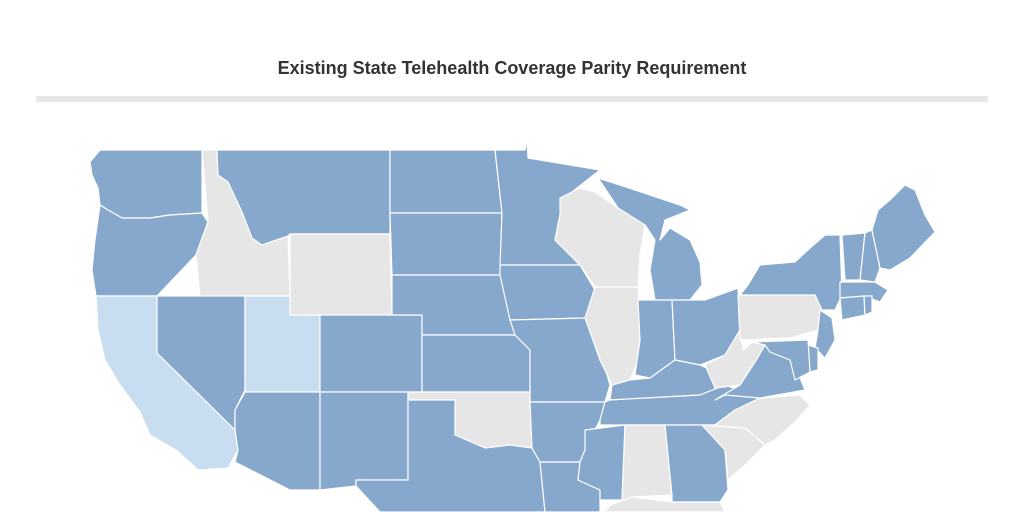  I want to click on state-NY, so click(791, 272).